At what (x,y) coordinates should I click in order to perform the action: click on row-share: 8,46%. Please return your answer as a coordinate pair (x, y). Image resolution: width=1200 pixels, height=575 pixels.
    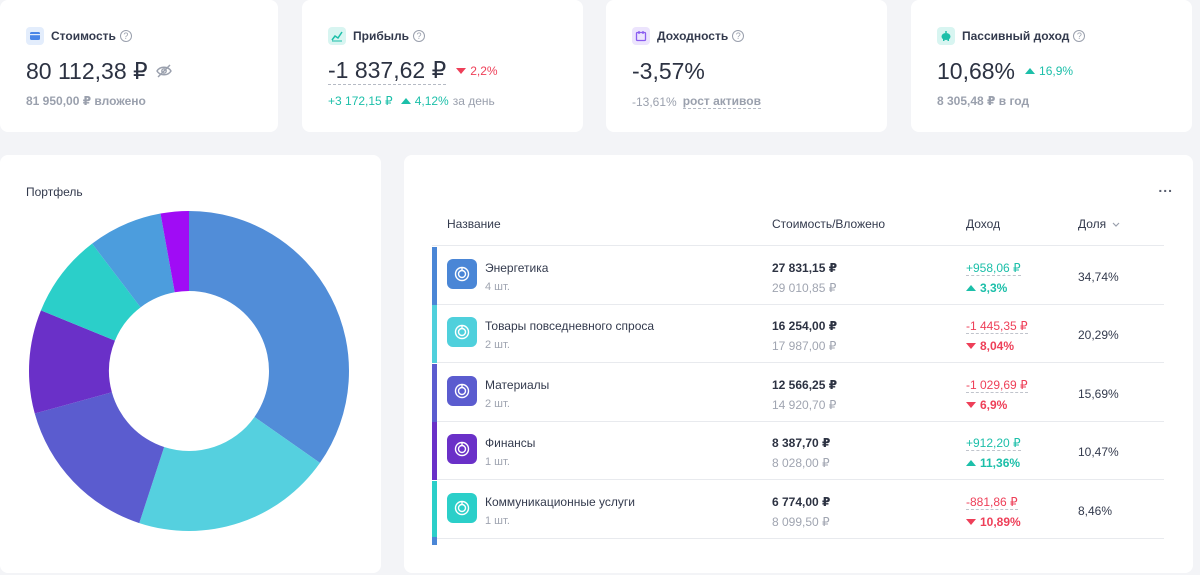
    Looking at the image, I should click on (1095, 510).